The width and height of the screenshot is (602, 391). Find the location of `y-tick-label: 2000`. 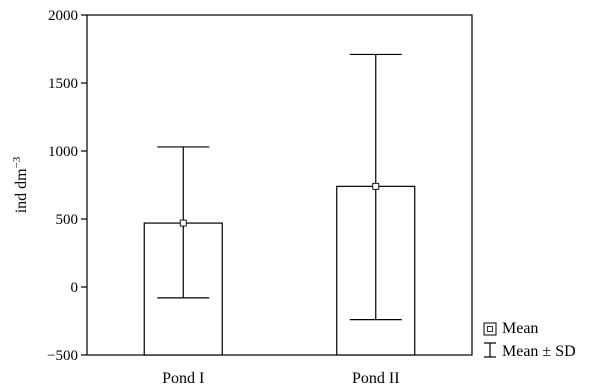

y-tick-label: 2000 is located at coordinates (63, 16).